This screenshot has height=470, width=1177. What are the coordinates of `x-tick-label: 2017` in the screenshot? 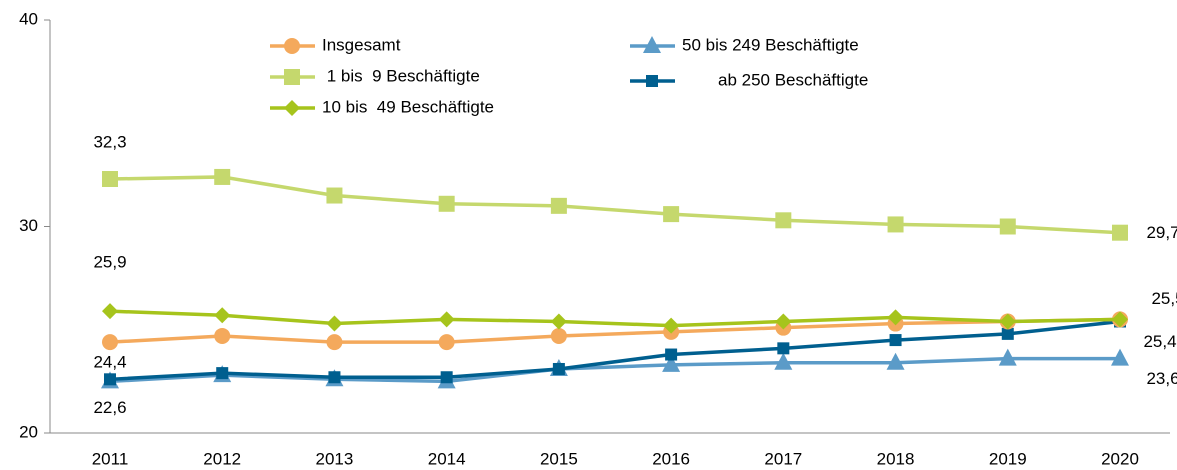 It's located at (783, 458).